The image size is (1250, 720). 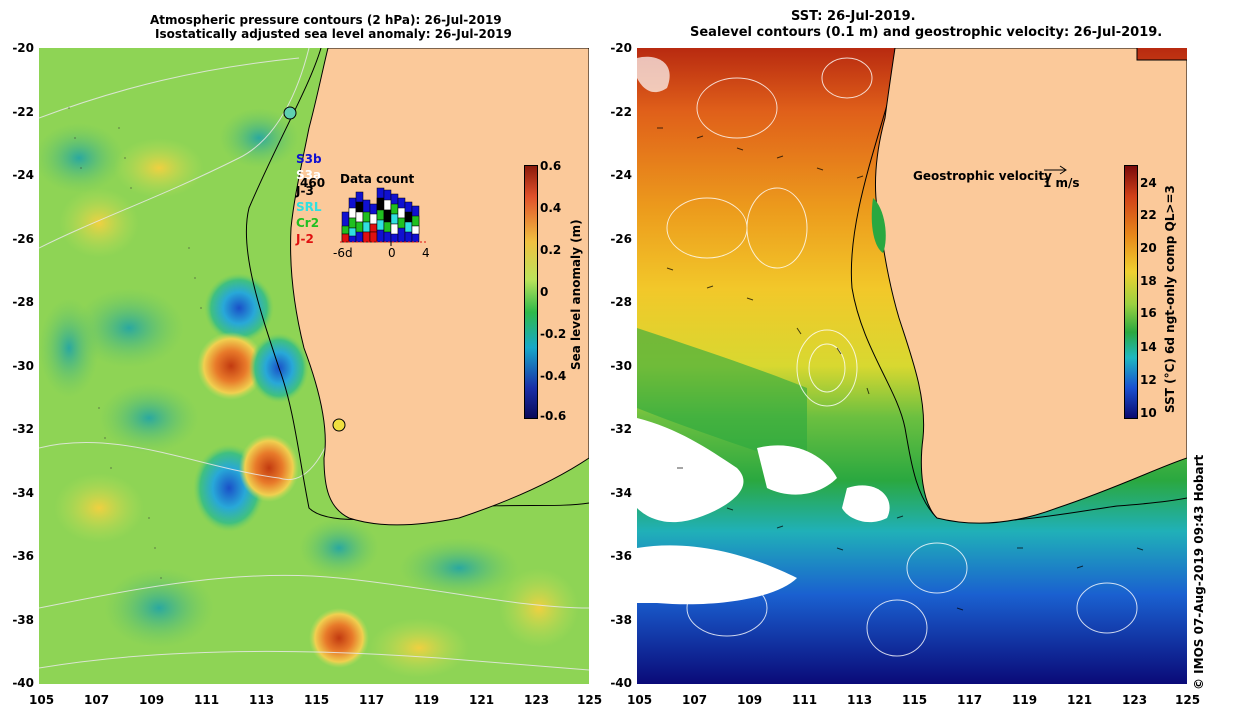 I want to click on sla-colorbar, so click(x=531, y=292).